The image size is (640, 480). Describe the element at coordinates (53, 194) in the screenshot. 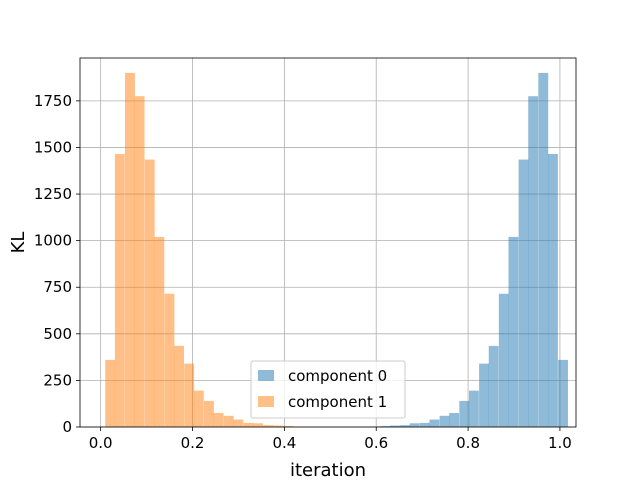

I see `y-tick-label: 1250` at that location.